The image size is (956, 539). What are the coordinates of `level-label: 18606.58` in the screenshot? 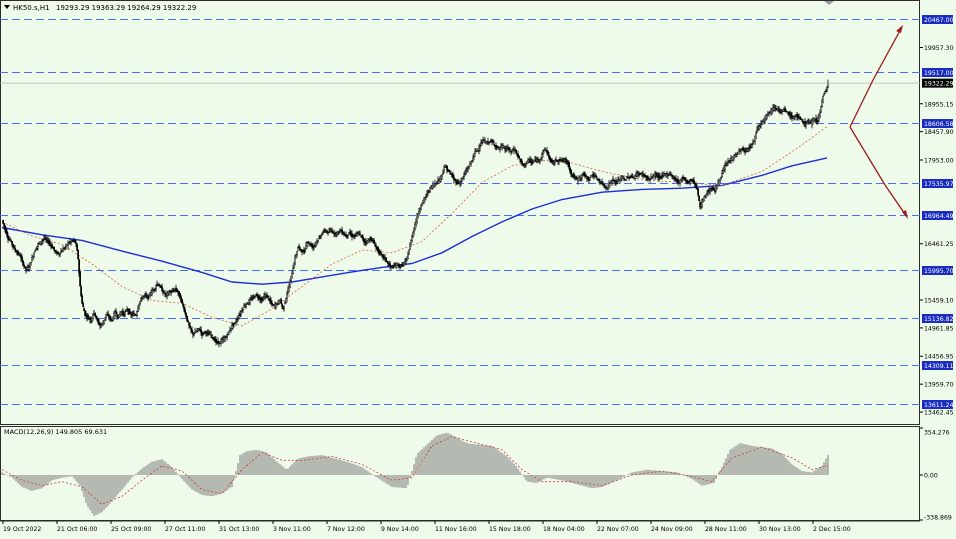 It's located at (939, 124).